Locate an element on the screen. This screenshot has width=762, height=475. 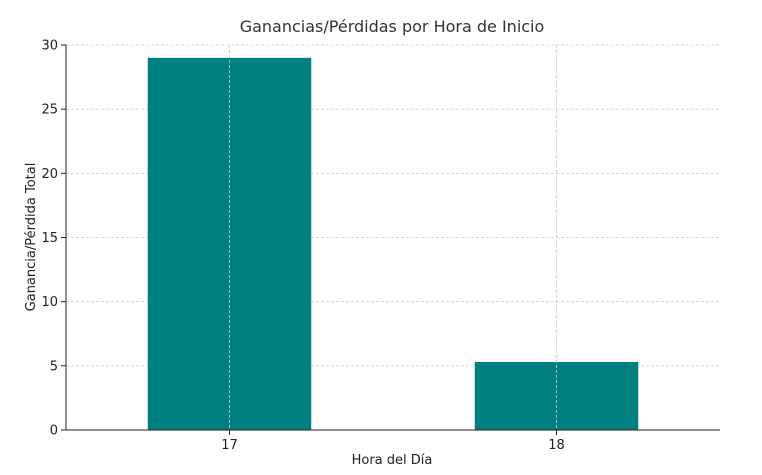
y-axis-label: Ganancia/Pérdida Total is located at coordinates (31, 237).